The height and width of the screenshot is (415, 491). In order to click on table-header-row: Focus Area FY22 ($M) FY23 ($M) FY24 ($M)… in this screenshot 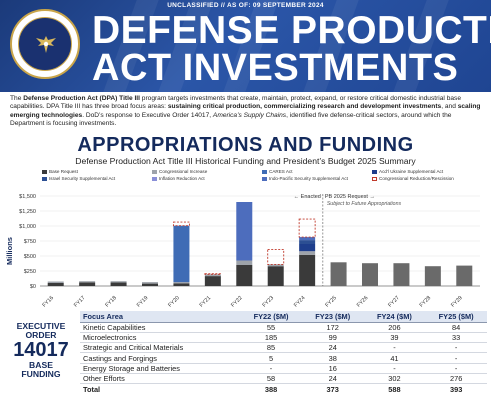, I will do `click(283, 317)`.